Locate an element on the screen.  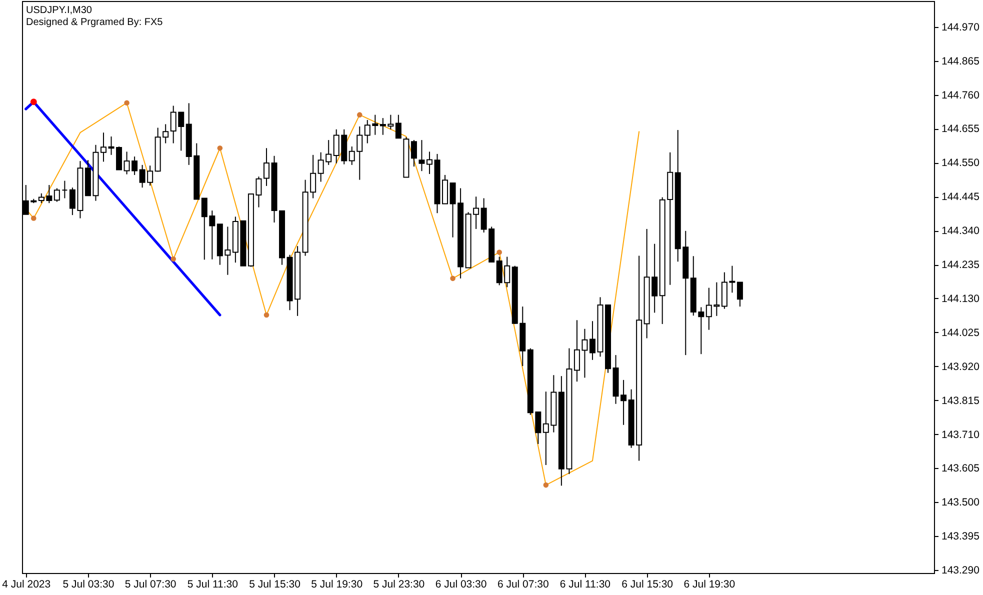
y-tick-label: 143.920 is located at coordinates (961, 366).